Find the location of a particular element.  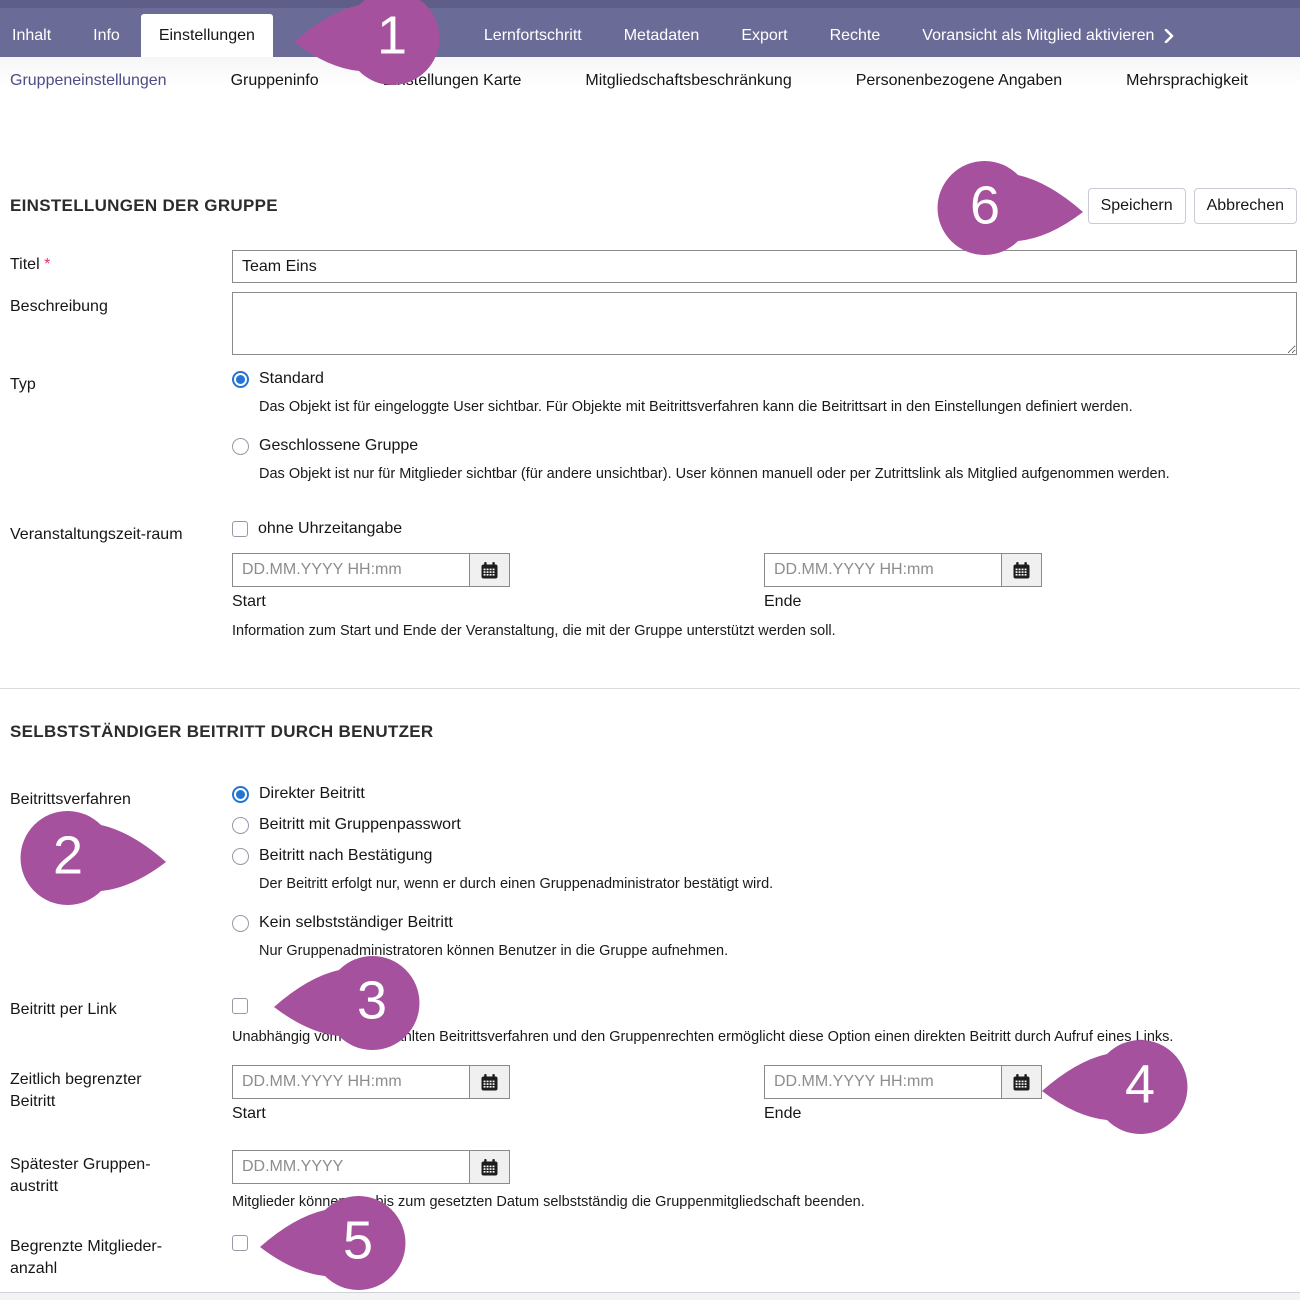

tab-info: Info is located at coordinates (106, 35).